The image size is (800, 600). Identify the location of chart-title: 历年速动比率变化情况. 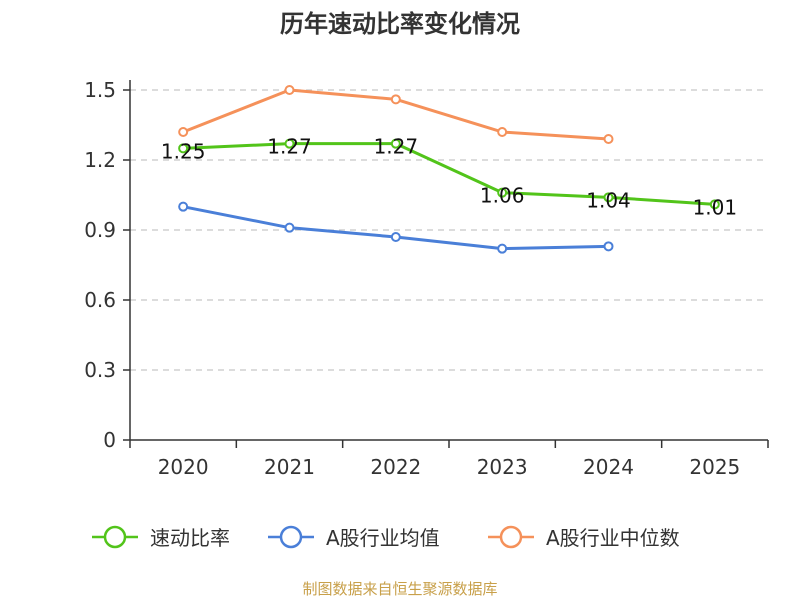
(400, 24).